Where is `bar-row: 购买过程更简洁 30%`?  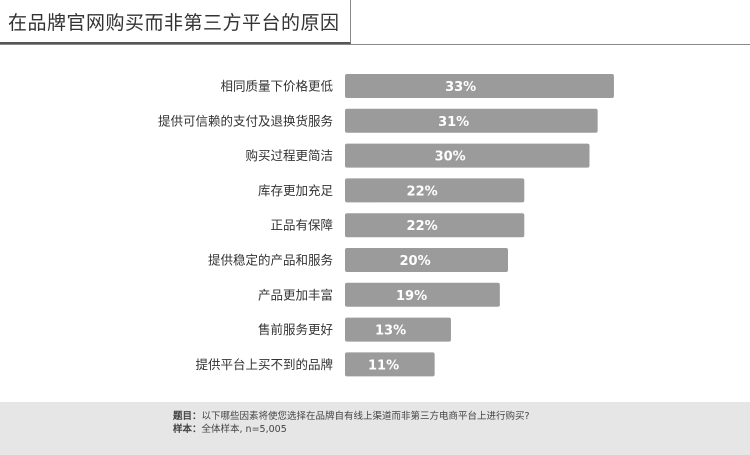
bar-row: 购买过程更简洁 30% is located at coordinates (417, 155).